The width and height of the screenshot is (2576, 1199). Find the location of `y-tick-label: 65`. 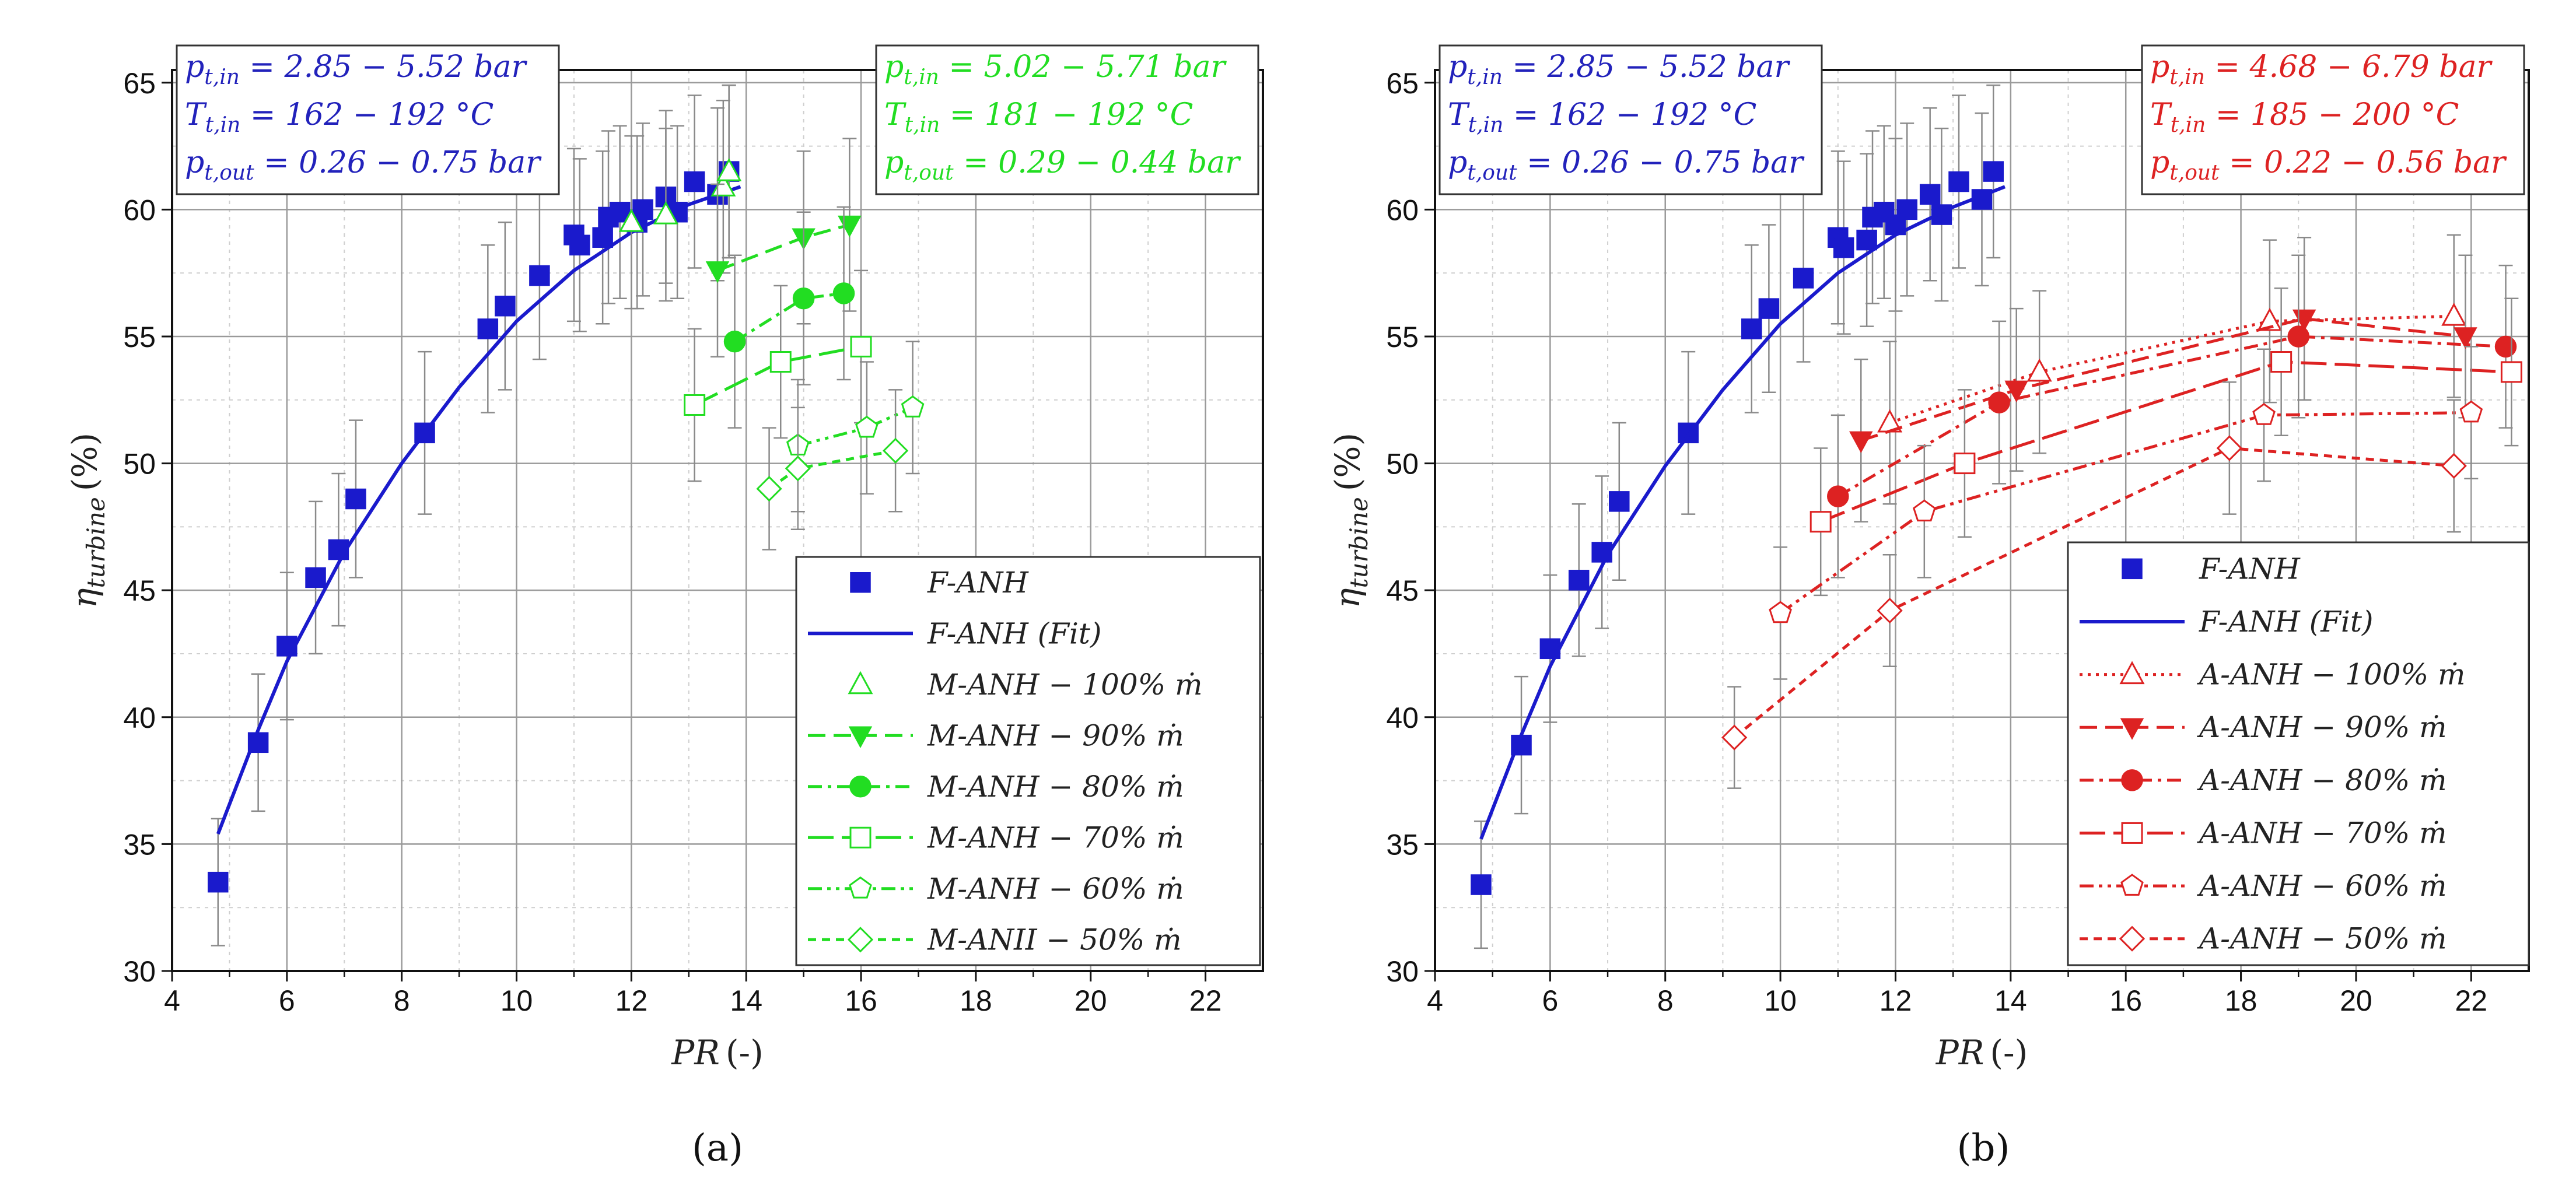

y-tick-label: 65 is located at coordinates (139, 84).